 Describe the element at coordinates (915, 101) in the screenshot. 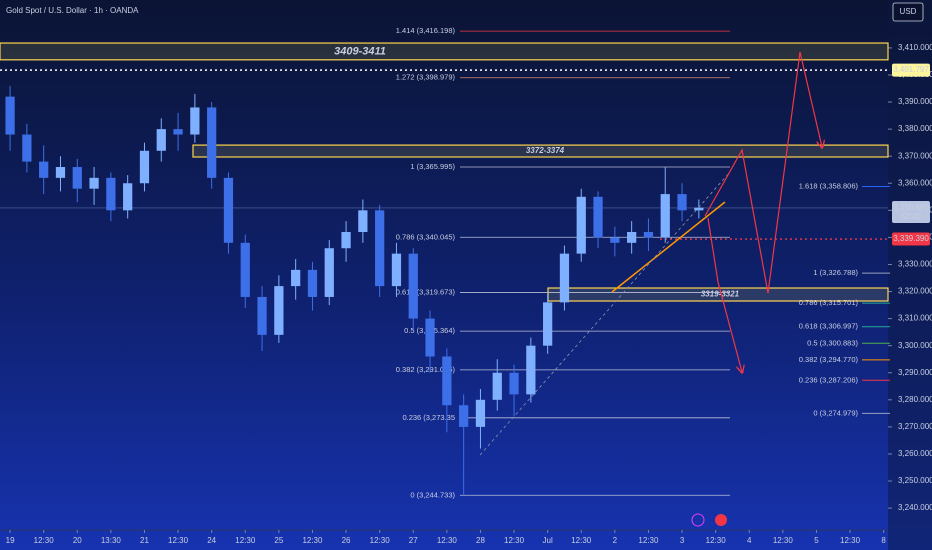

I see `y-tick-label: 3,390.000` at that location.